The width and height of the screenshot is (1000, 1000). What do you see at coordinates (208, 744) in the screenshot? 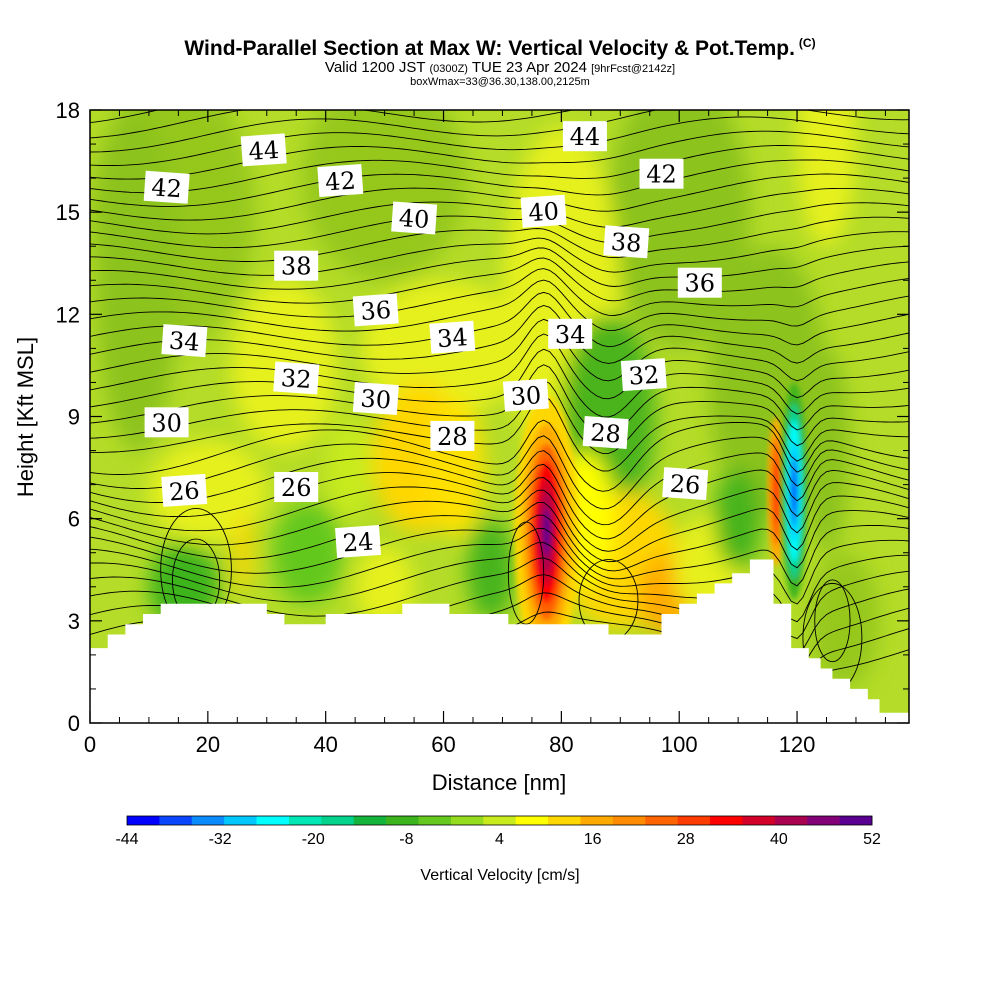
I see `x-tick-label: 20` at bounding box center [208, 744].